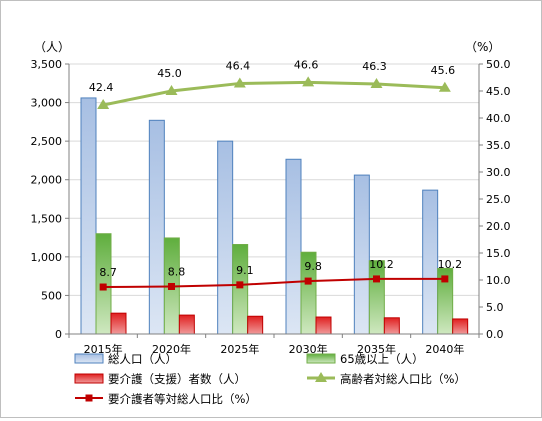 This screenshot has width=542, height=421. I want to click on right-axis-tick-label: 40.0, so click(498, 118).